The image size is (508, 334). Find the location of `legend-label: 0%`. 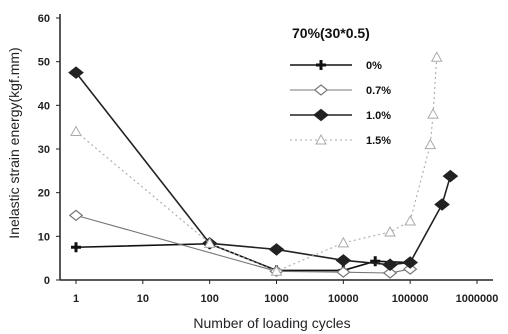

legend-label: 0% is located at coordinates (374, 66).